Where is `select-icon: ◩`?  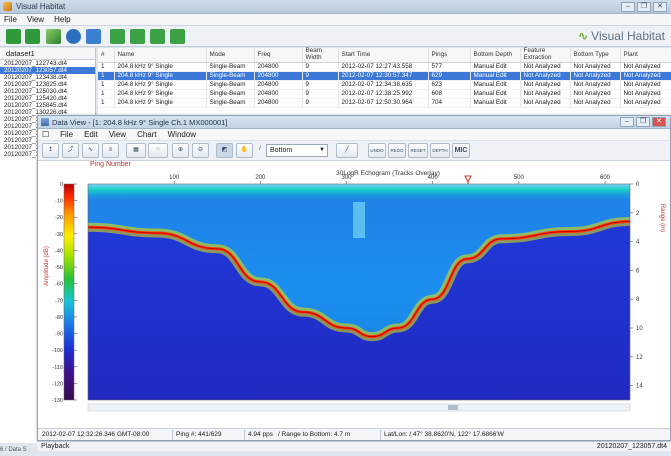
select-icon: ◩ is located at coordinates (224, 150).